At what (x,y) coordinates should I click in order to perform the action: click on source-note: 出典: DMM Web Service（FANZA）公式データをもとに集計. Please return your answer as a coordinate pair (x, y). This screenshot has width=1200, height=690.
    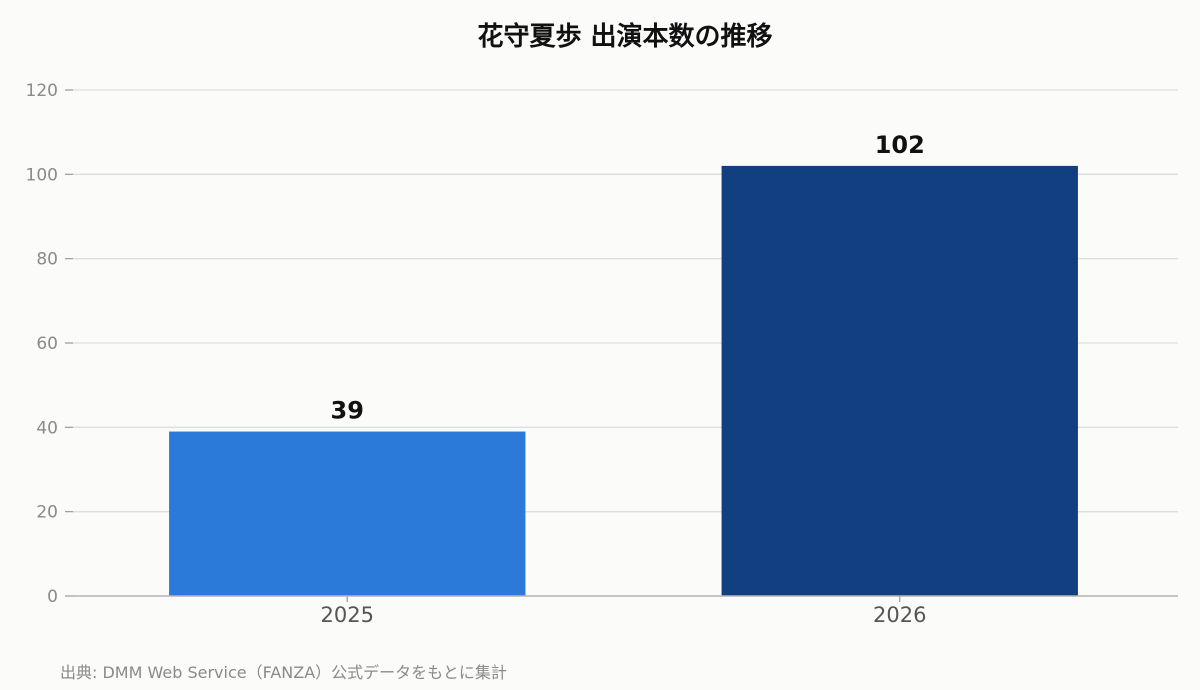
    Looking at the image, I should click on (283, 672).